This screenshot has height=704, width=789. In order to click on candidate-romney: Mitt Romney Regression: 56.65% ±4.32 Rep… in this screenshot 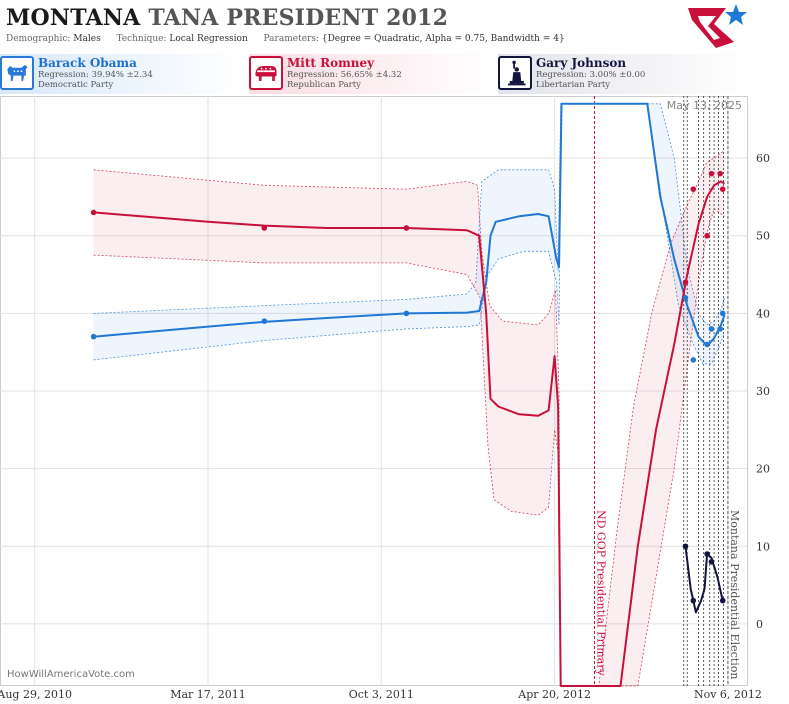, I will do `click(371, 74)`.